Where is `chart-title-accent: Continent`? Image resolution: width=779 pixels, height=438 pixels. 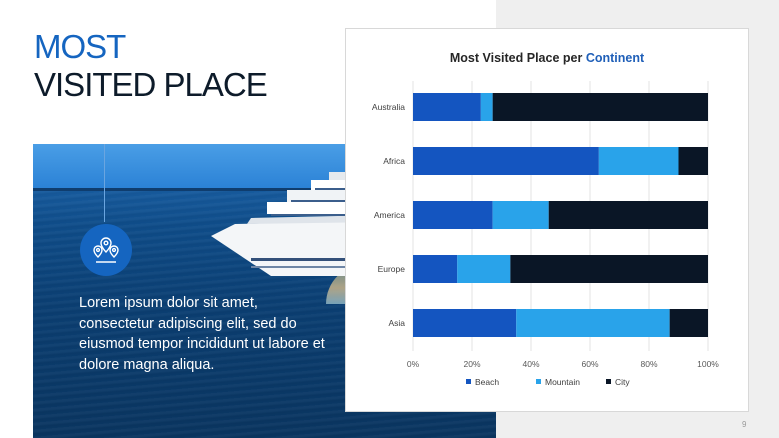 chart-title-accent: Continent is located at coordinates (615, 58).